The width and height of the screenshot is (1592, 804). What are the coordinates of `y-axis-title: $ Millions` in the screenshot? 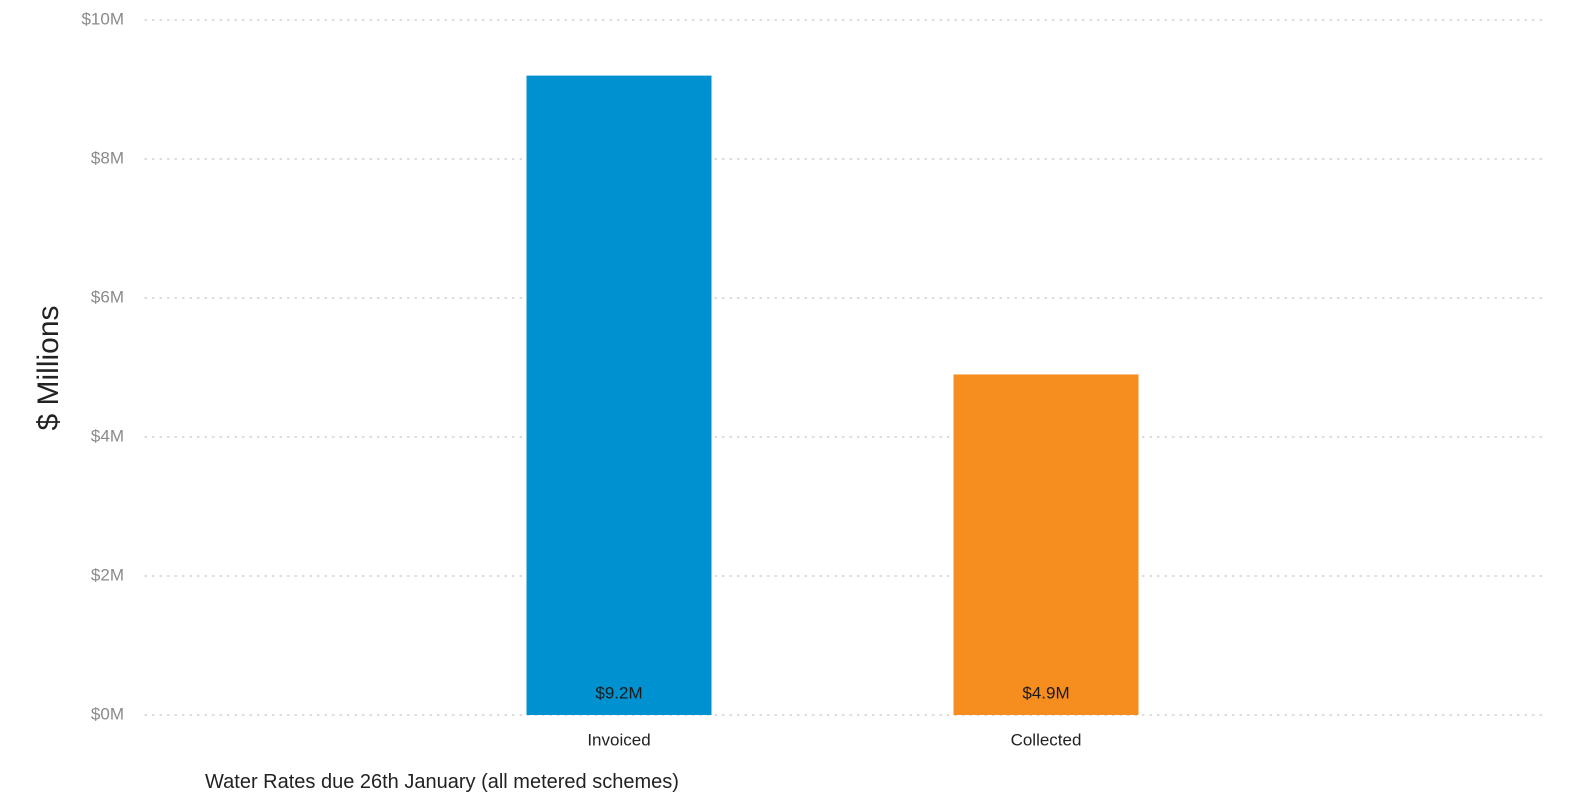 It's located at (48, 367).